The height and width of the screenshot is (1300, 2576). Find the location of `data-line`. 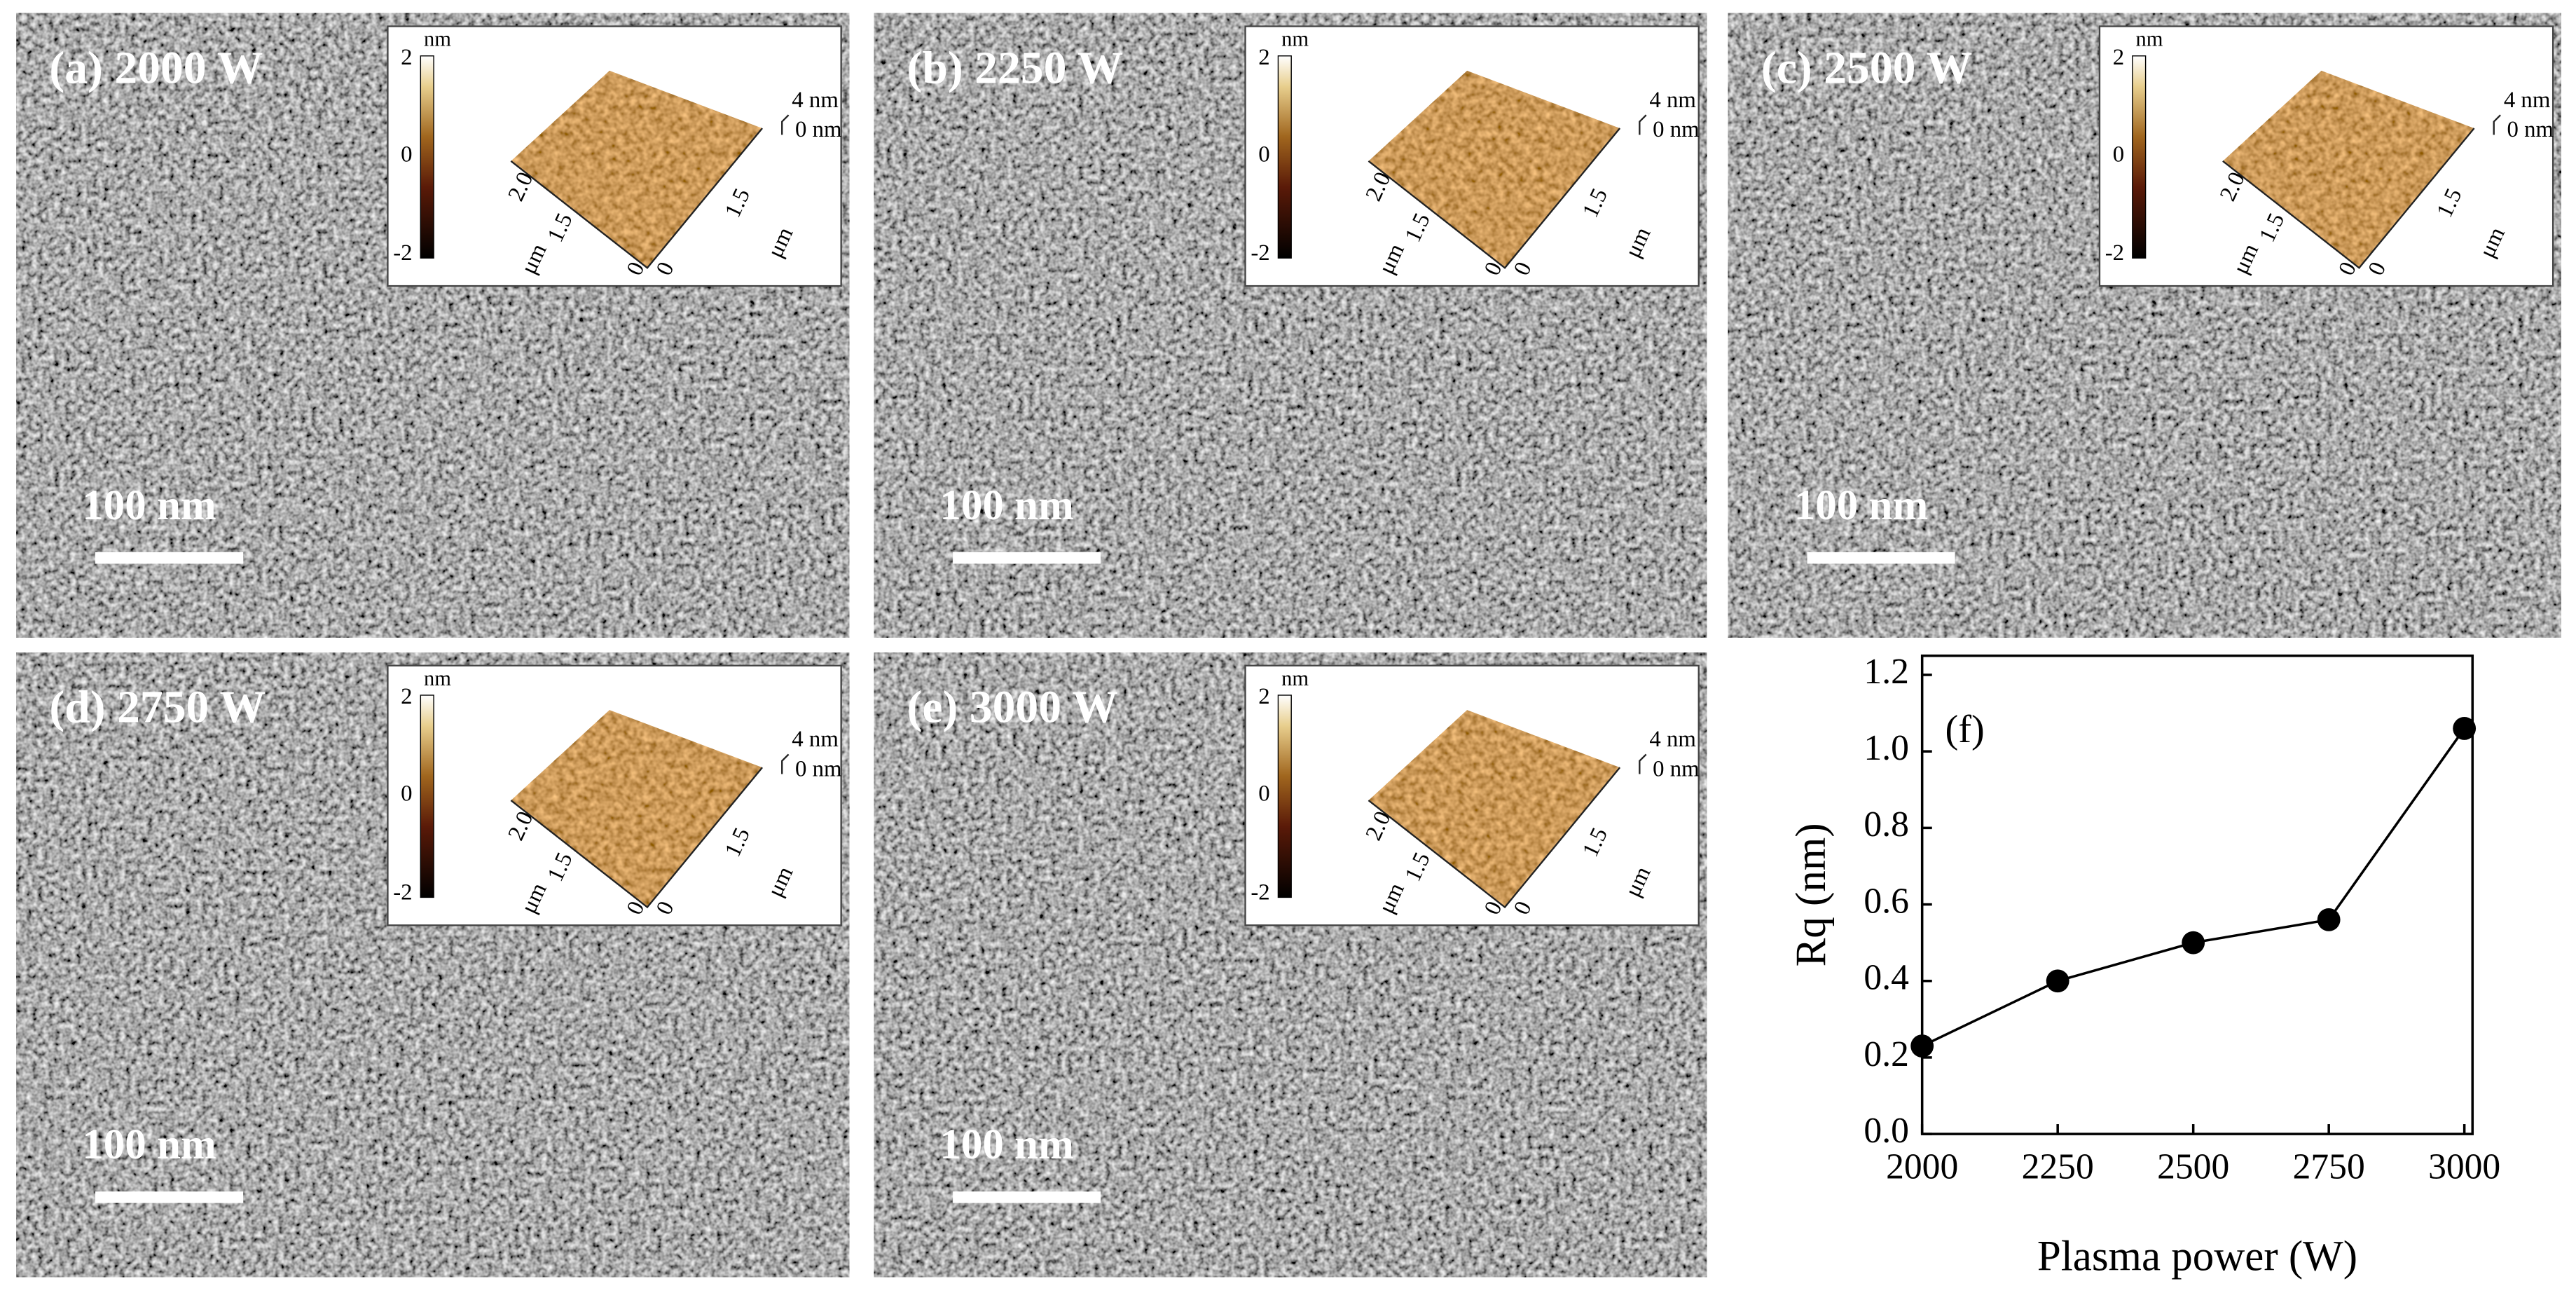

data-line is located at coordinates (2193, 887).